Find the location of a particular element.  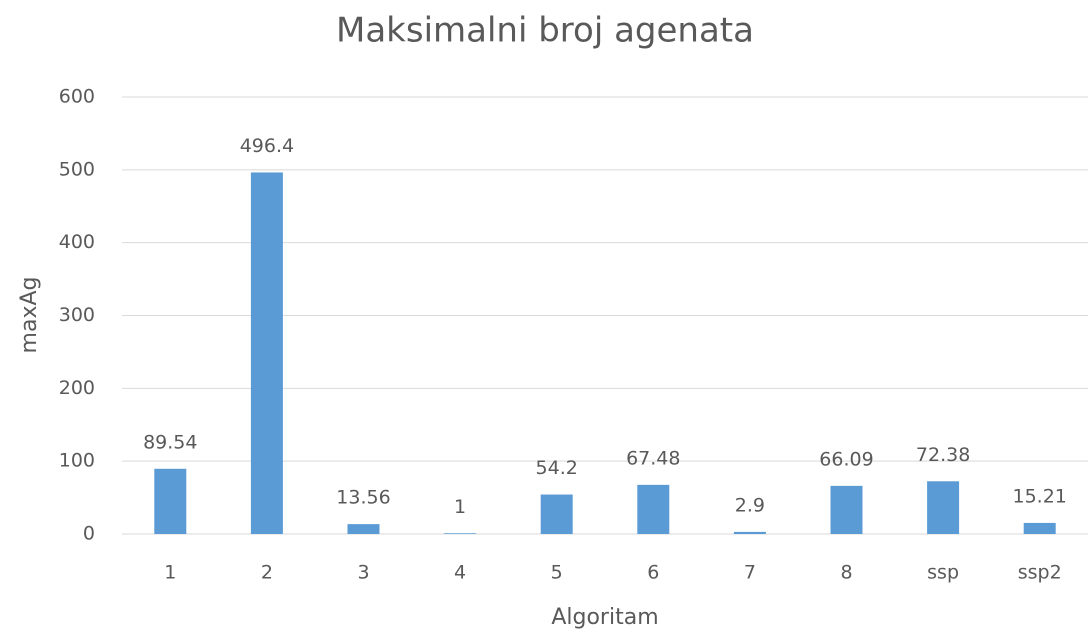

y-tick-label: 200 is located at coordinates (77, 388).